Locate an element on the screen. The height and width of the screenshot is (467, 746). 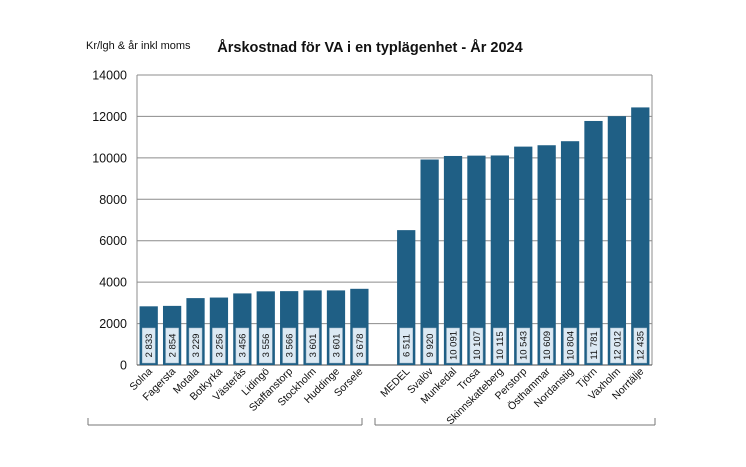
value-label: 2 833 is located at coordinates (149, 346).